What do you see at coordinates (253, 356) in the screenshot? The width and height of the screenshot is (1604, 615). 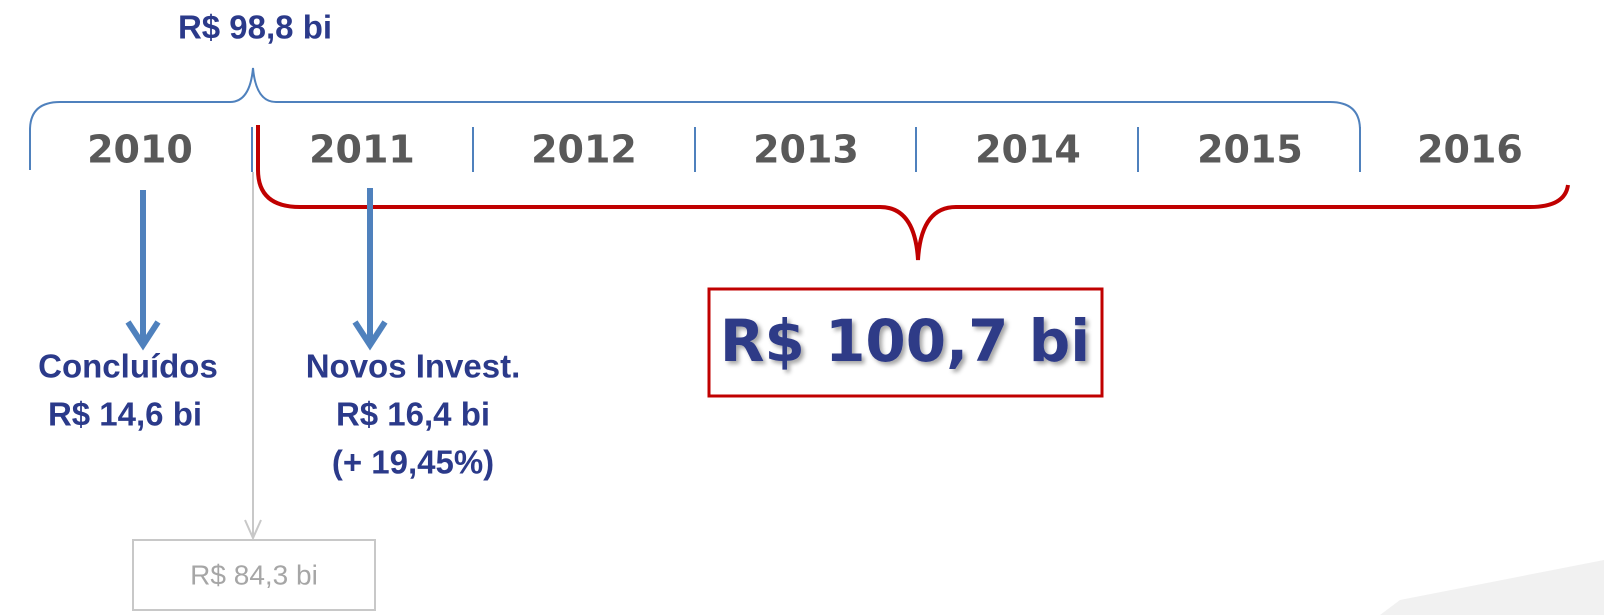 I see `gray-arrow` at bounding box center [253, 356].